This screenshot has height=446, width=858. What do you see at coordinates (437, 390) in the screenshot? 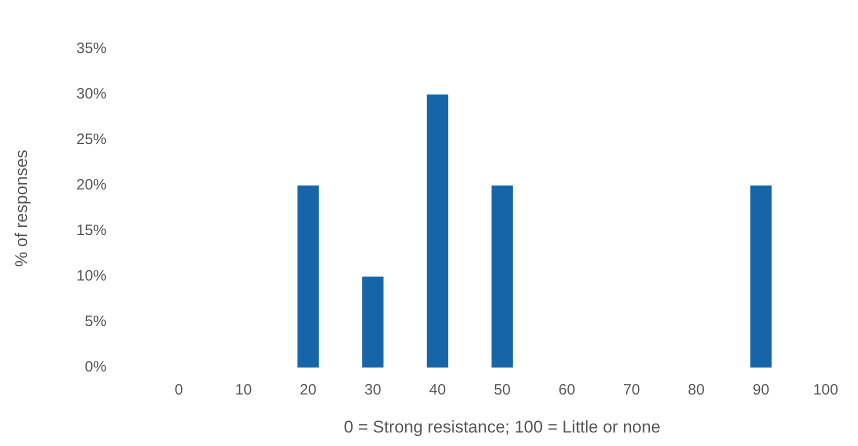
I see `x-tick-label: 40` at bounding box center [437, 390].